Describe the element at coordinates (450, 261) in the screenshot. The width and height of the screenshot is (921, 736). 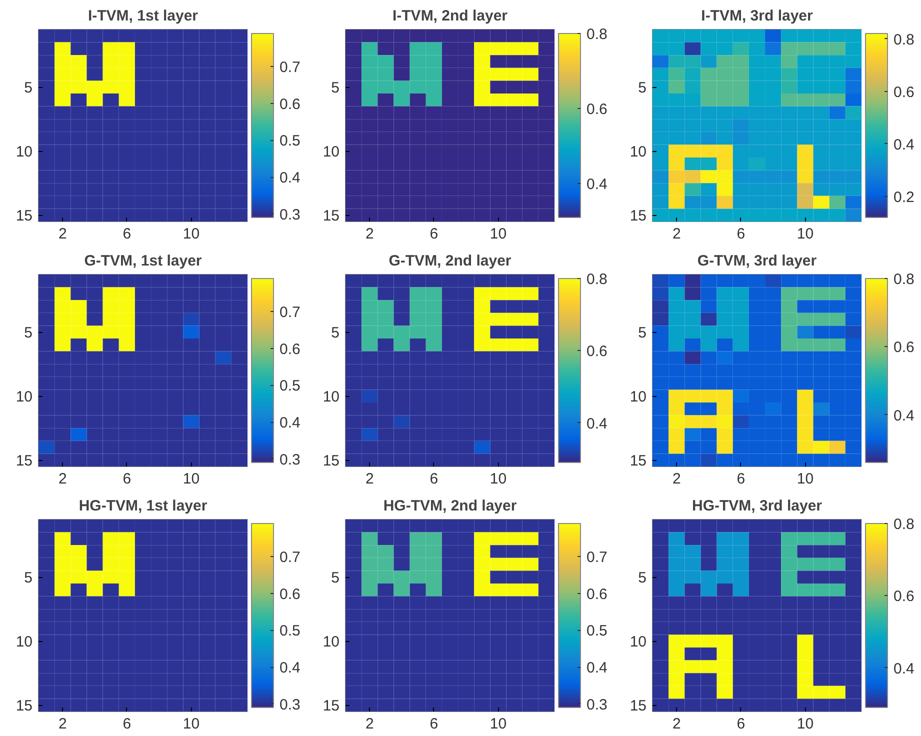
I see `chart-title: G-TVM, 2nd layer` at that location.